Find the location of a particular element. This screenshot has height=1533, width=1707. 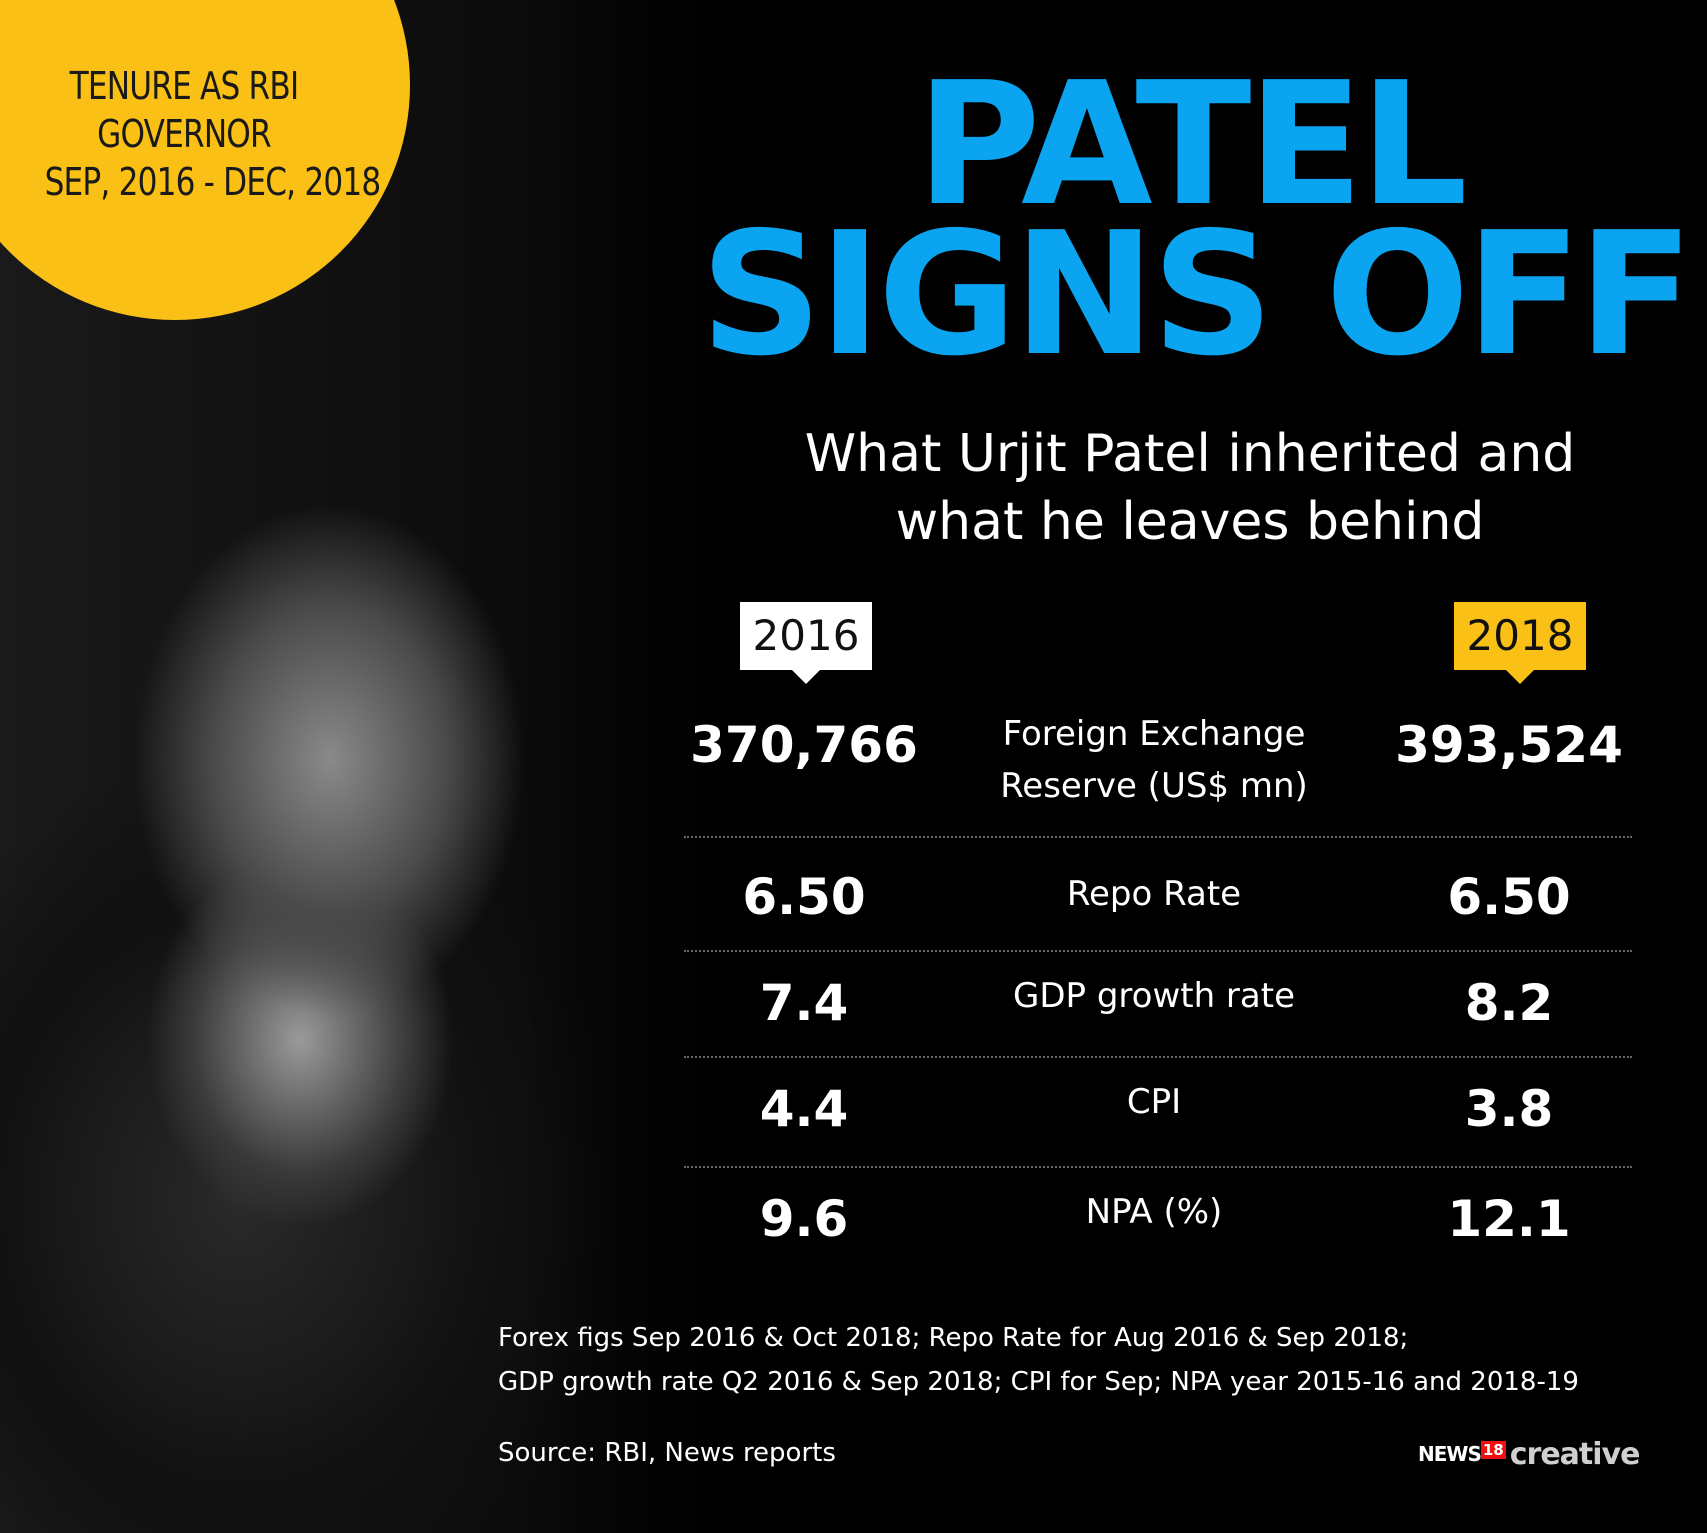

value-2016: 6.50 is located at coordinates (804, 897).